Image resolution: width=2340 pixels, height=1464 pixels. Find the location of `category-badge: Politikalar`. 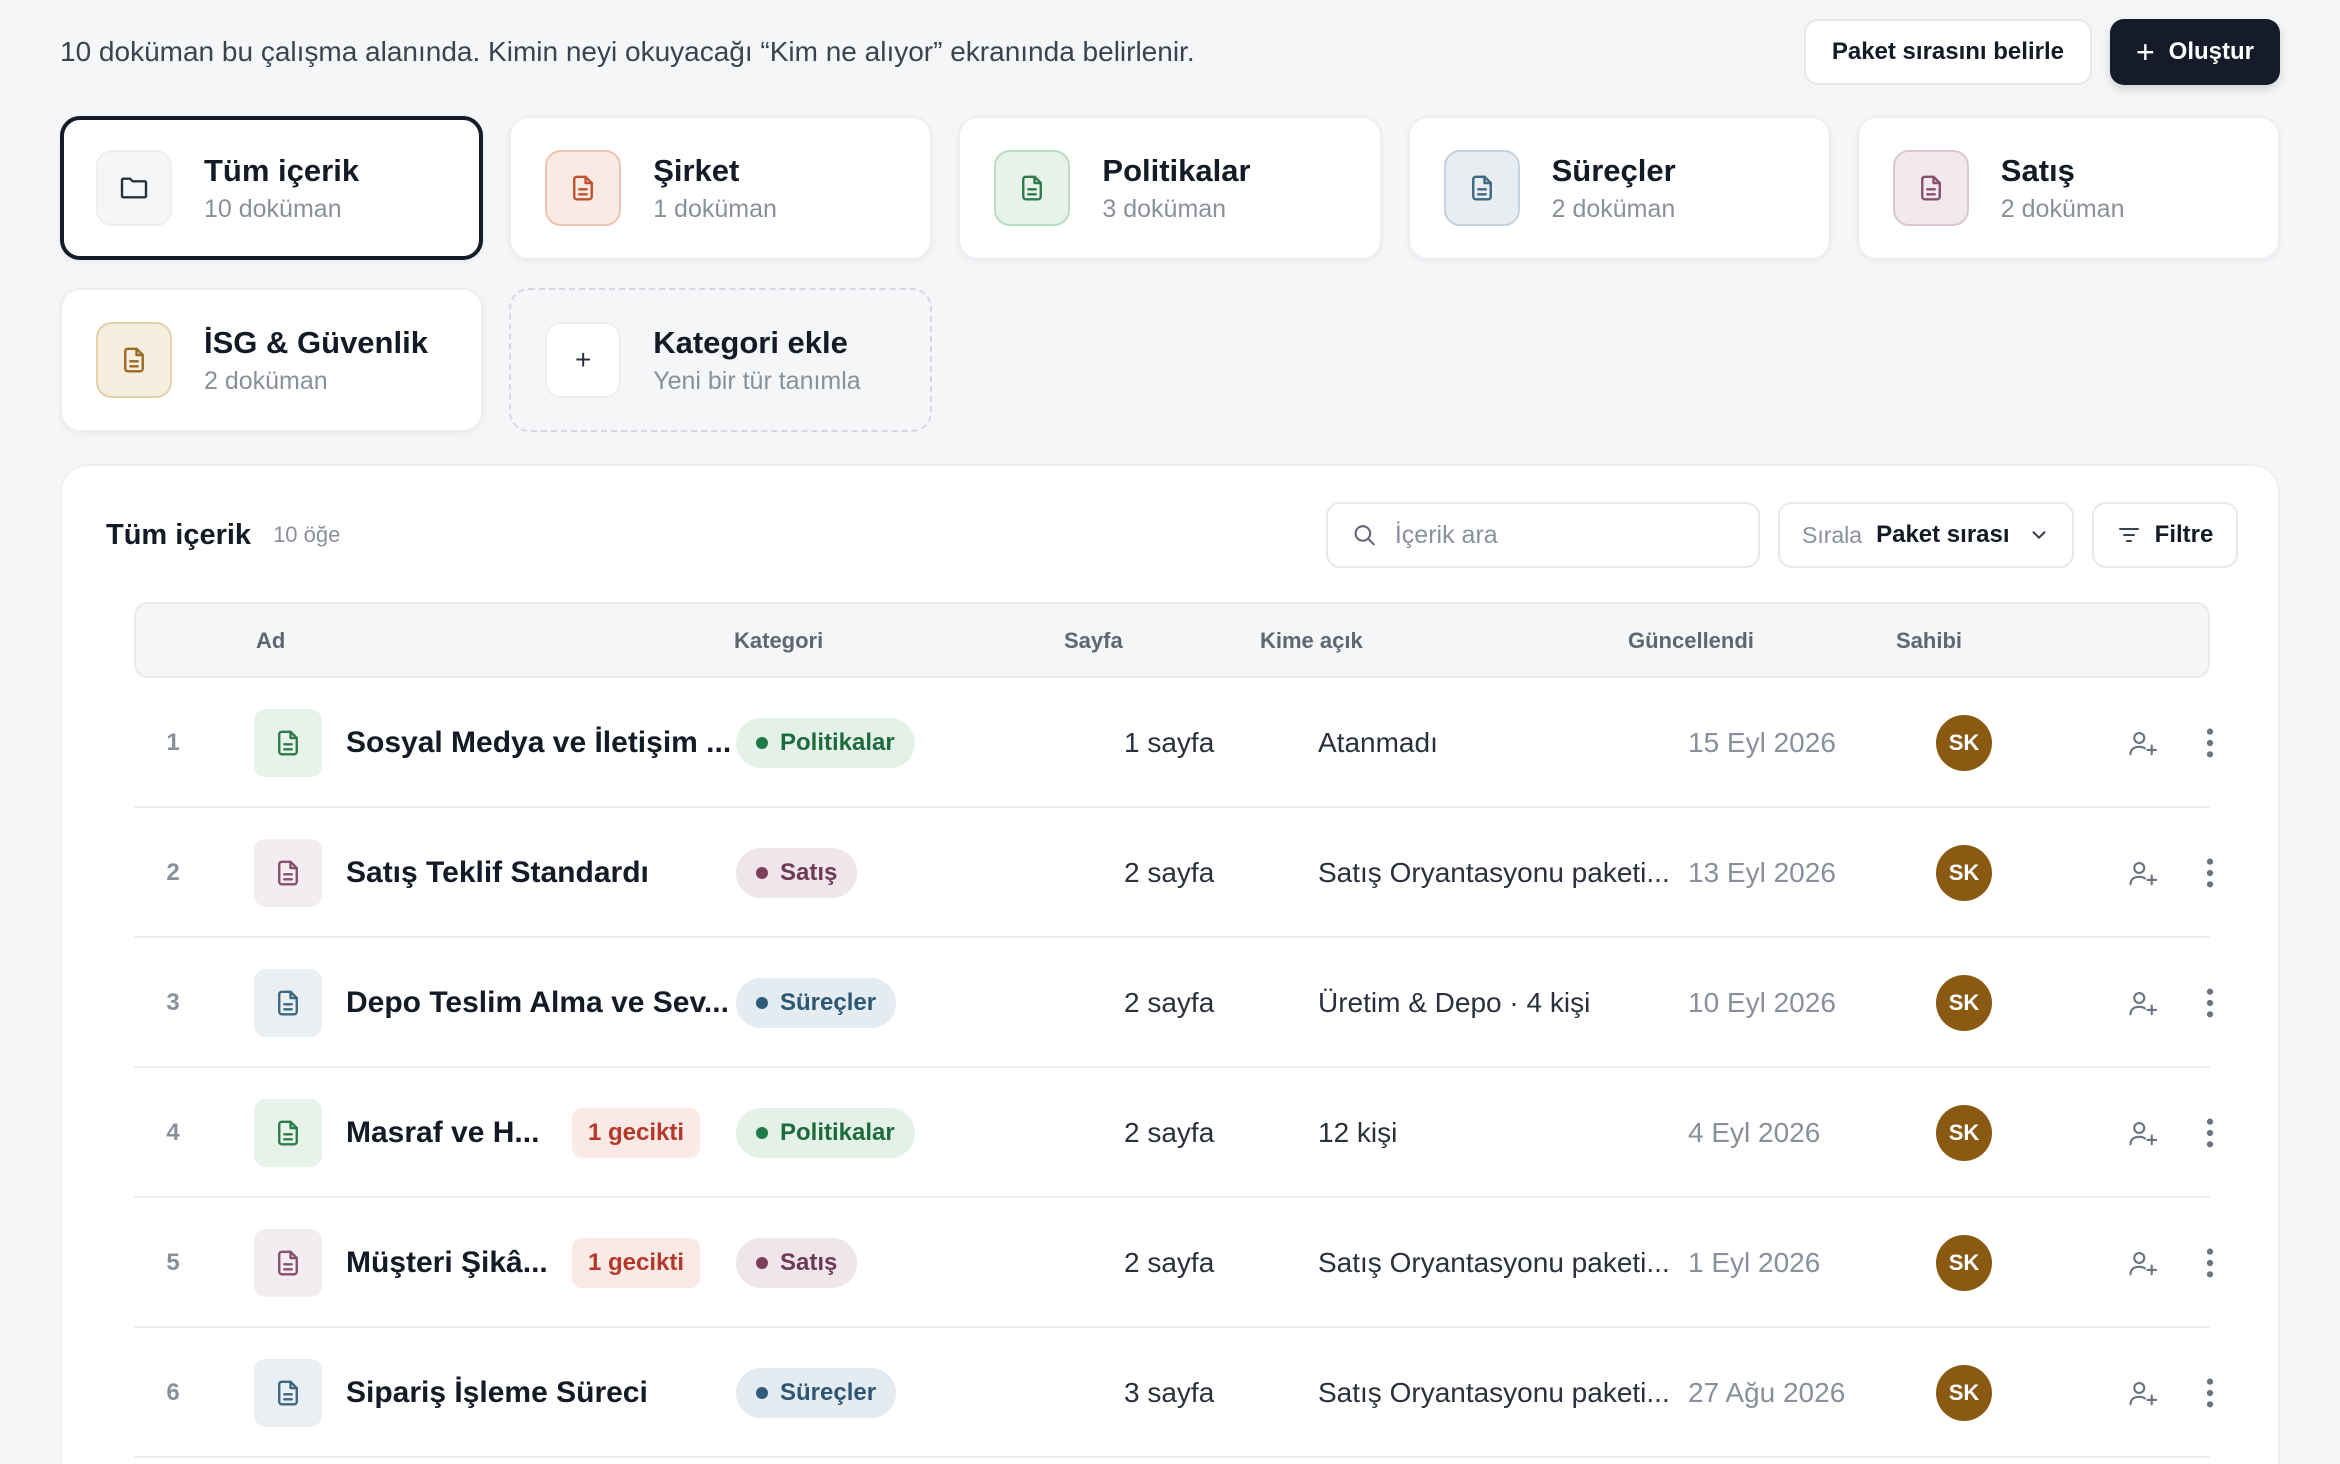

category-badge: Politikalar is located at coordinates (825, 1133).